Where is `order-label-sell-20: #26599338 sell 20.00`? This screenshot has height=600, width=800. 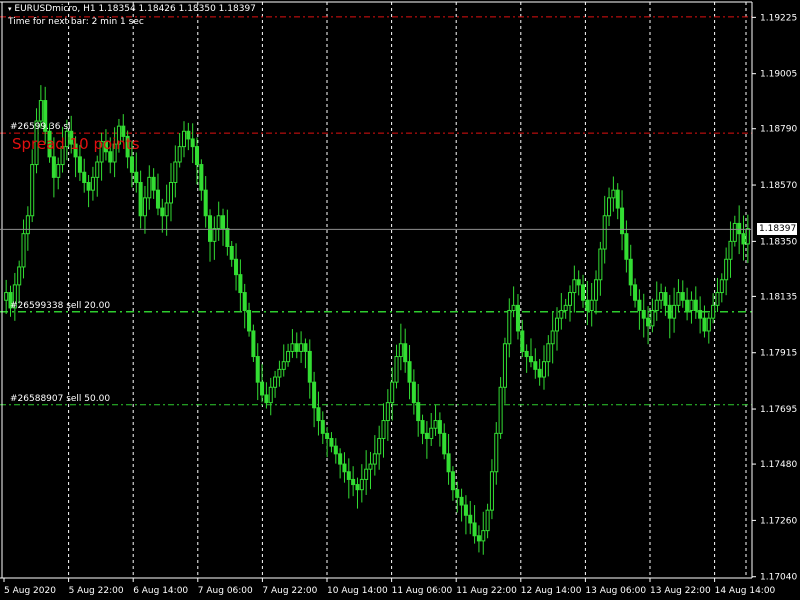 order-label-sell-20: #26599338 sell 20.00 is located at coordinates (60, 305).